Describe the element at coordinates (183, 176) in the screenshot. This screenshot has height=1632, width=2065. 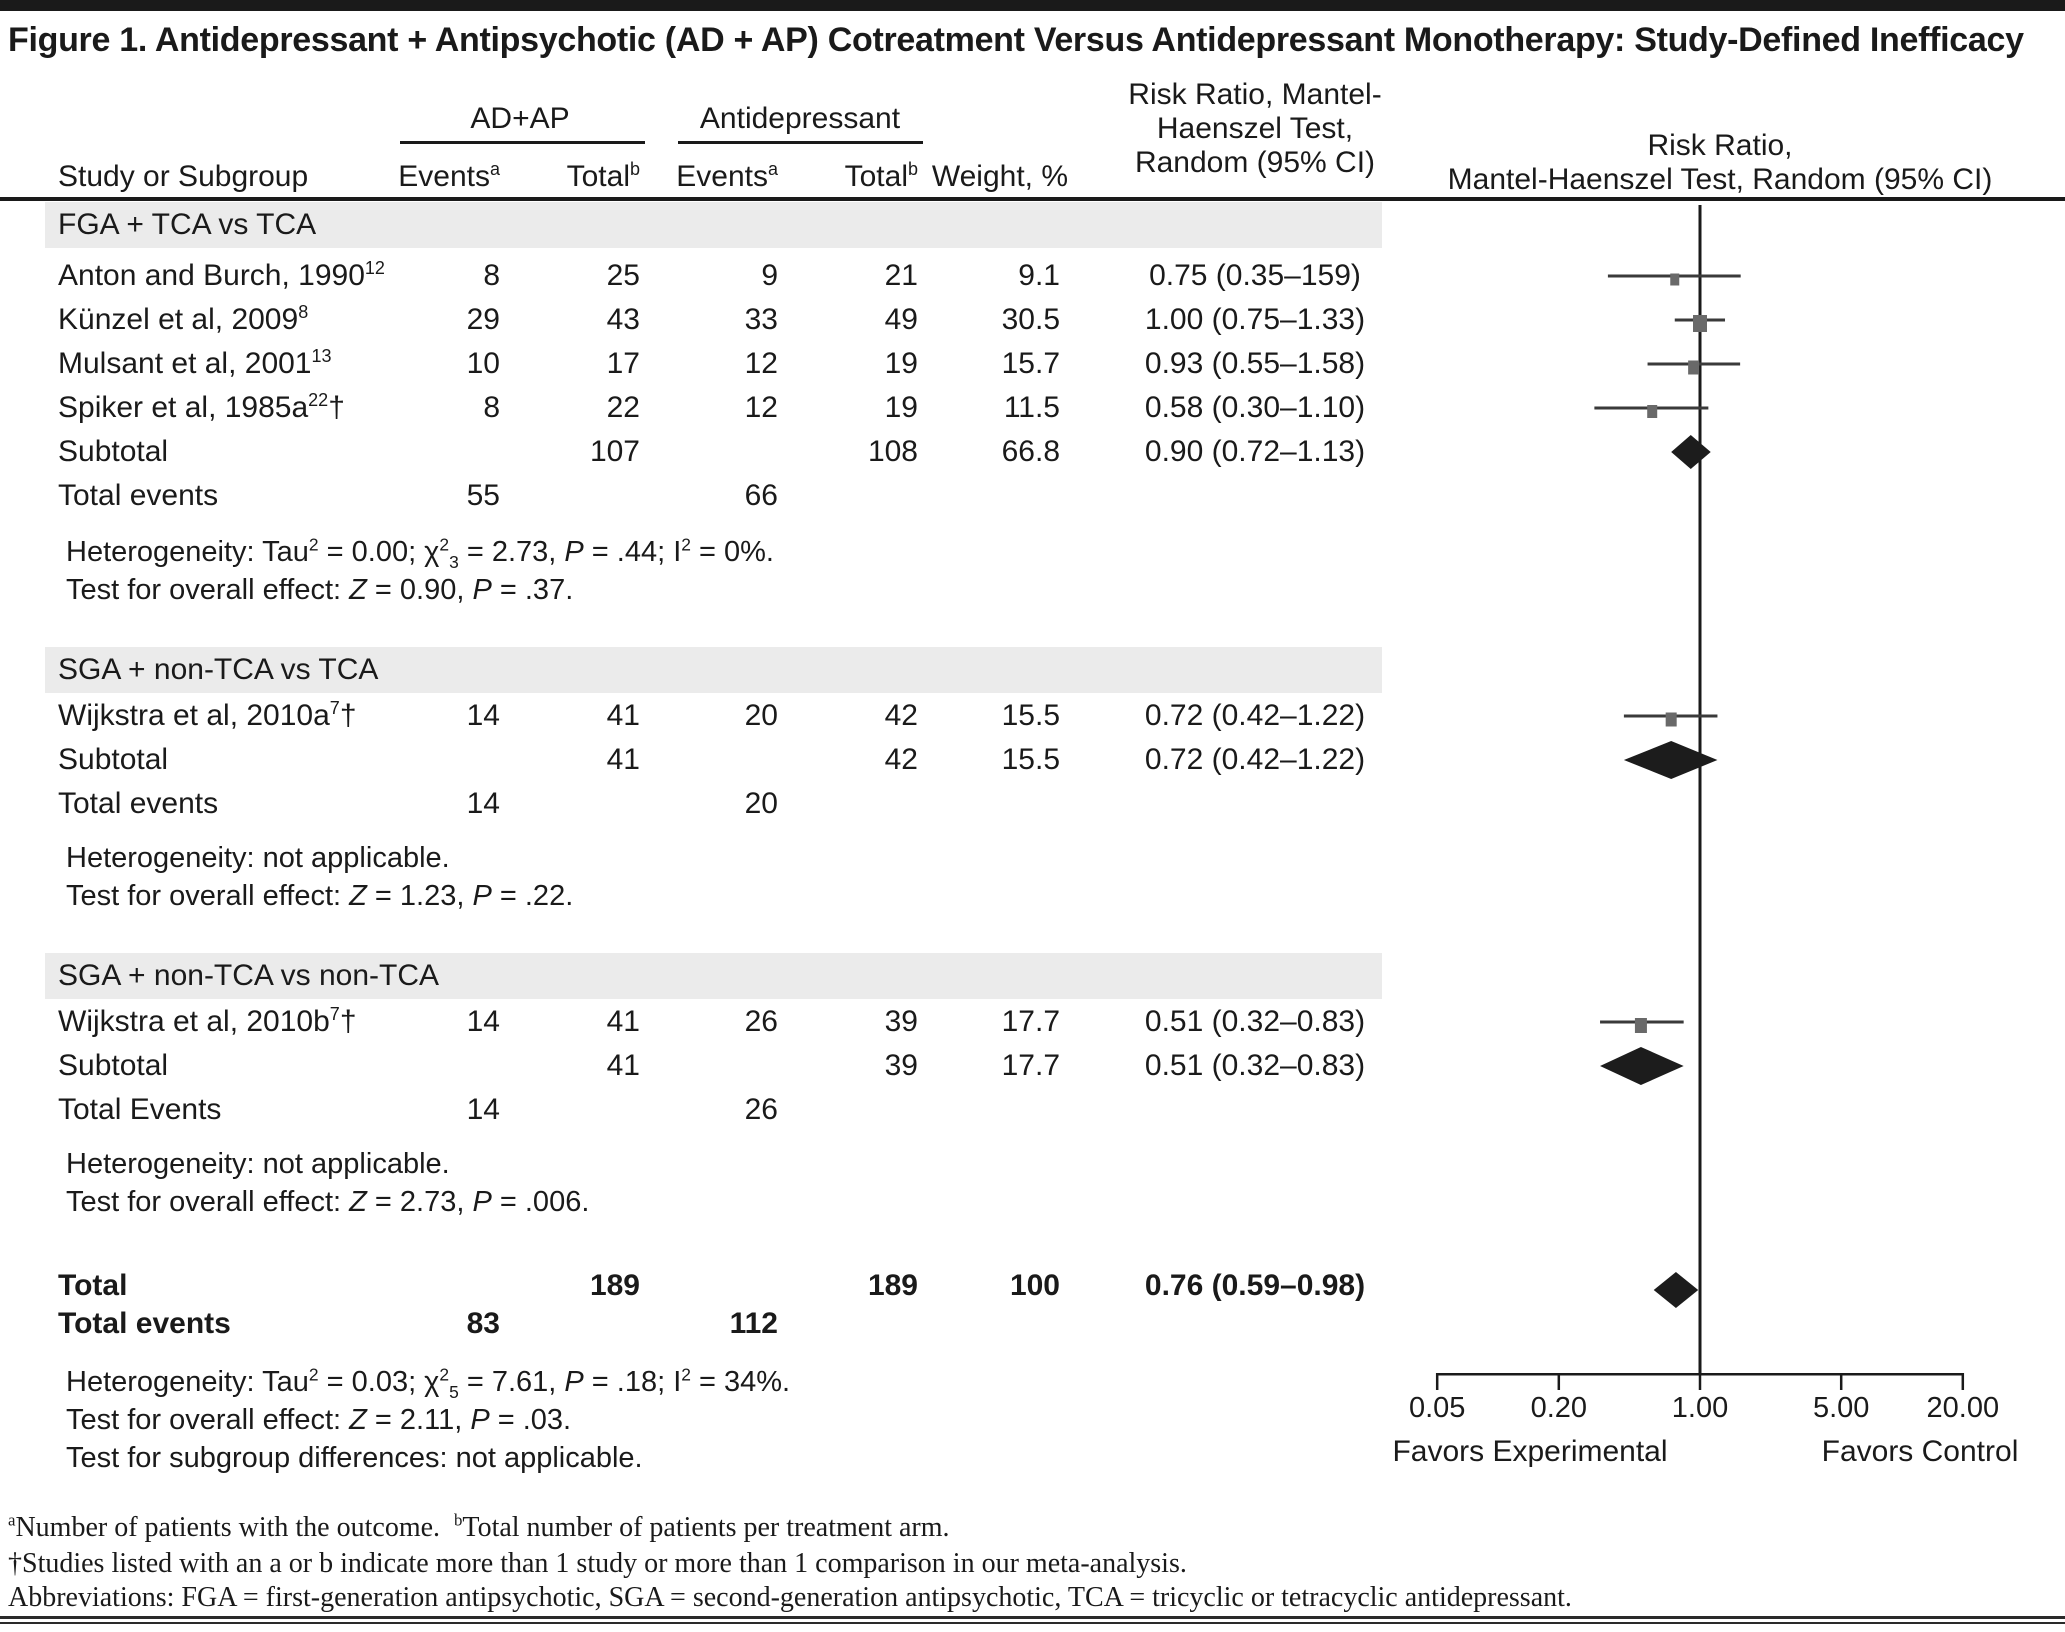
I see `col-header-study: Study or Subgroup` at that location.